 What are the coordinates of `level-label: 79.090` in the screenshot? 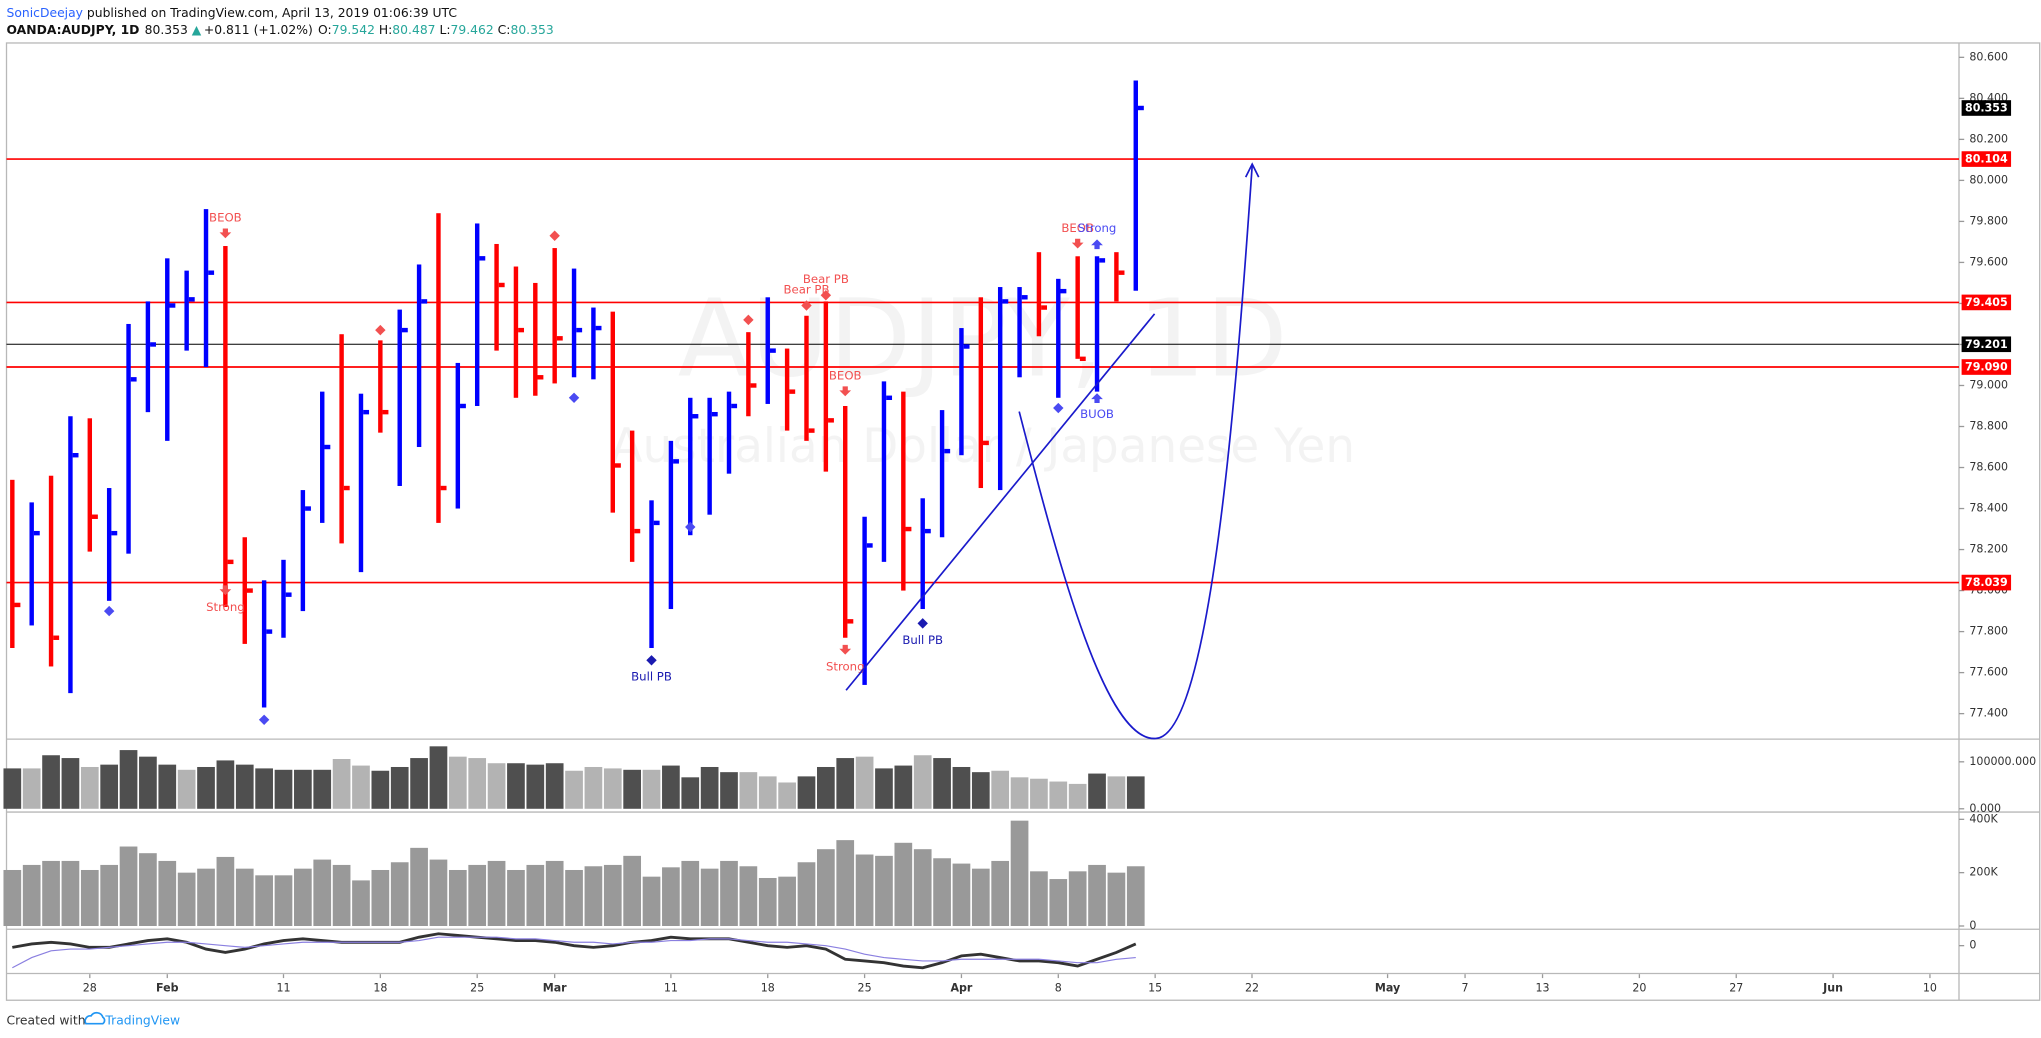 It's located at (1986, 367).